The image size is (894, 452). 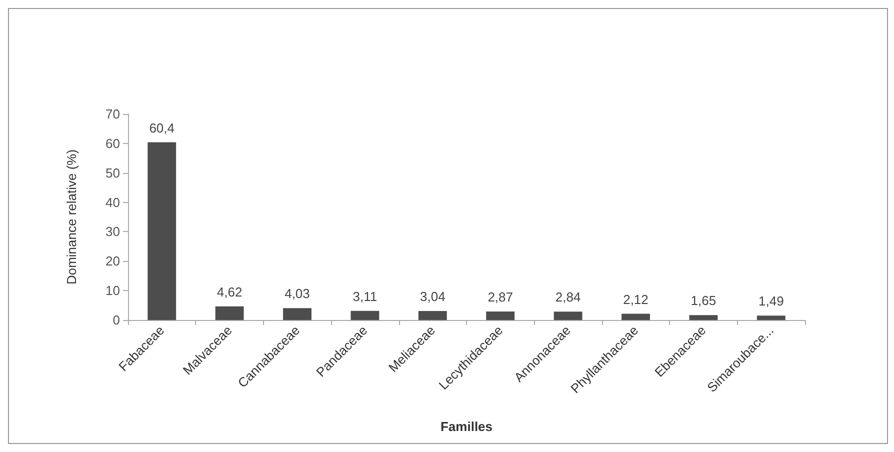 I want to click on y-tick-label: 70, so click(x=113, y=114).